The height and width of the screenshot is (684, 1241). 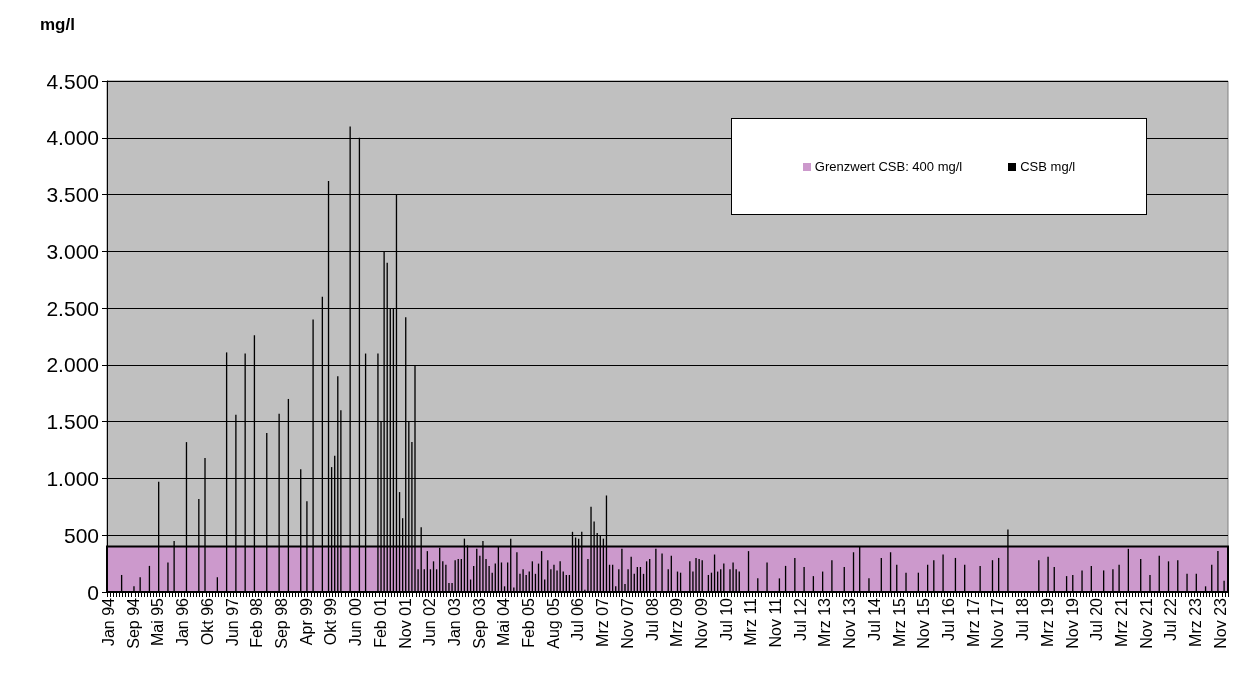 What do you see at coordinates (1196, 622) in the screenshot?
I see `x-tick-label: Mrz 23` at bounding box center [1196, 622].